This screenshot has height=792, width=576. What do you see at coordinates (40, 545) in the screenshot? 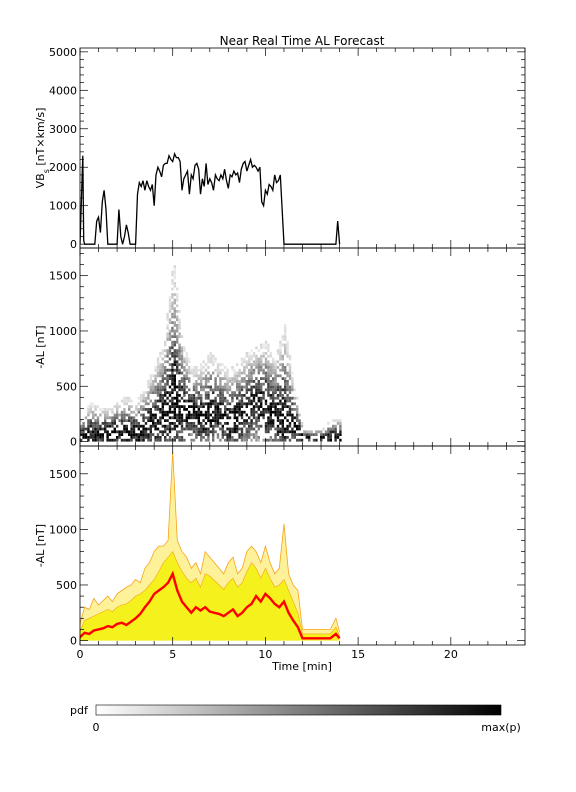
I see `y-axis-label-main: -AL [nT]` at bounding box center [40, 545].